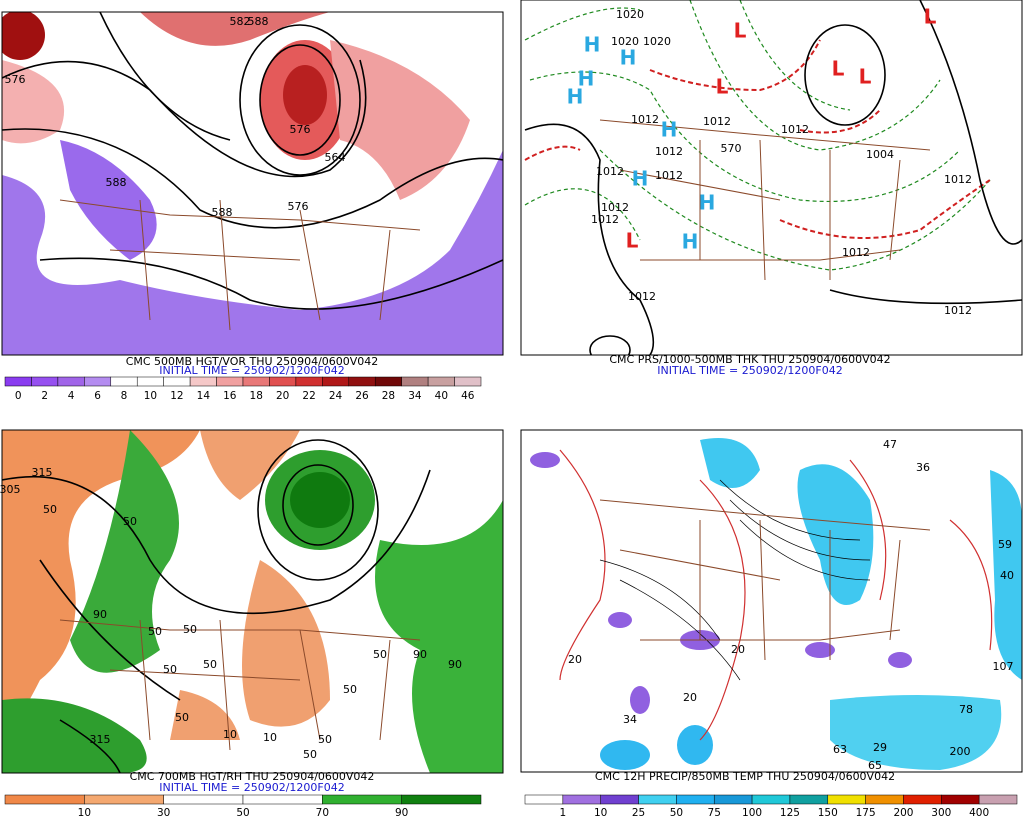  What do you see at coordinates (1005, 544) in the screenshot?
I see `map-label: 59` at bounding box center [1005, 544].